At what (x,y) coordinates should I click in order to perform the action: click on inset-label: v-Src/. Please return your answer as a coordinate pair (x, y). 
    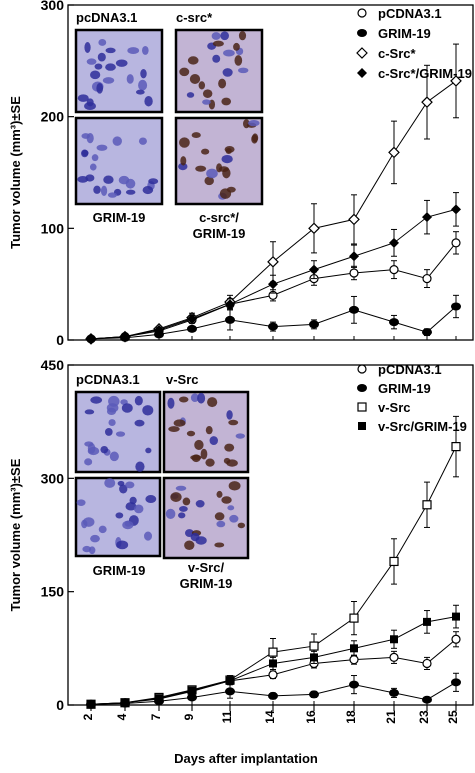
    Looking at the image, I should click on (206, 567).